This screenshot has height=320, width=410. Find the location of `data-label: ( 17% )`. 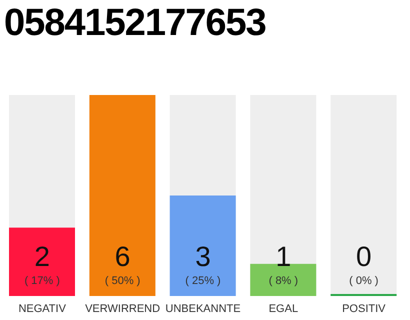

data-label: ( 17% ) is located at coordinates (42, 281).